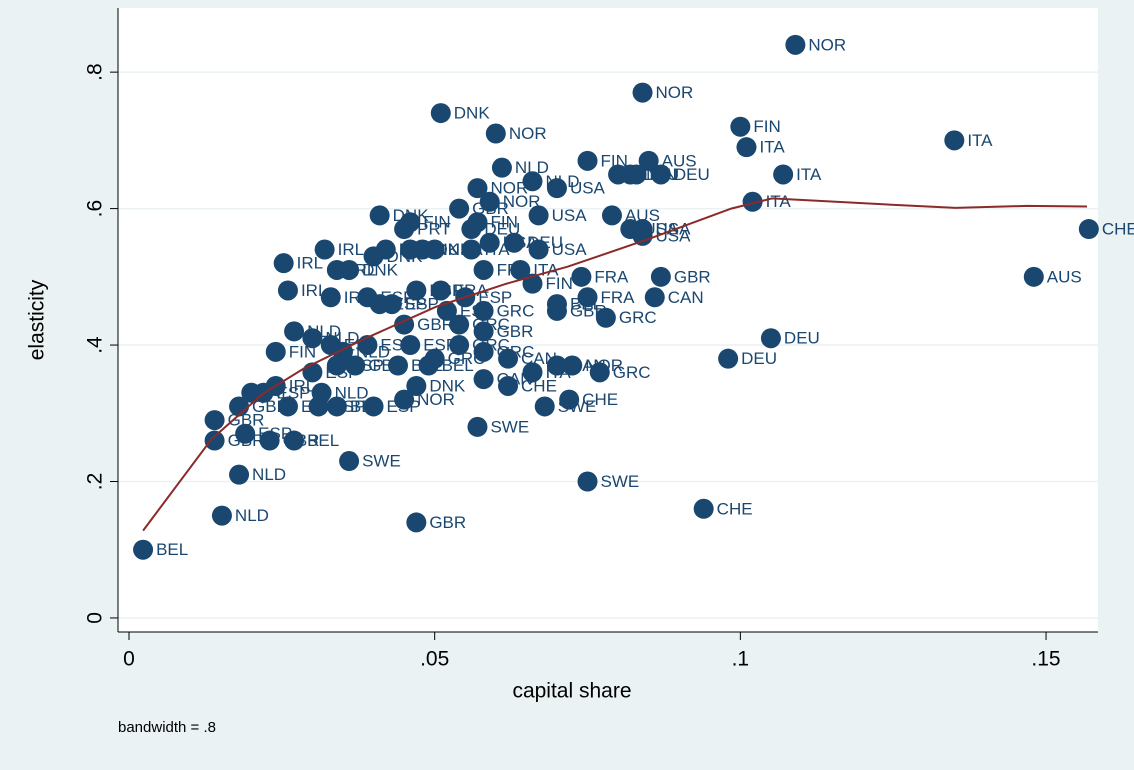 The height and width of the screenshot is (770, 1134). What do you see at coordinates (1045, 659) in the screenshot?
I see `x-tick-label: .15` at bounding box center [1045, 659].